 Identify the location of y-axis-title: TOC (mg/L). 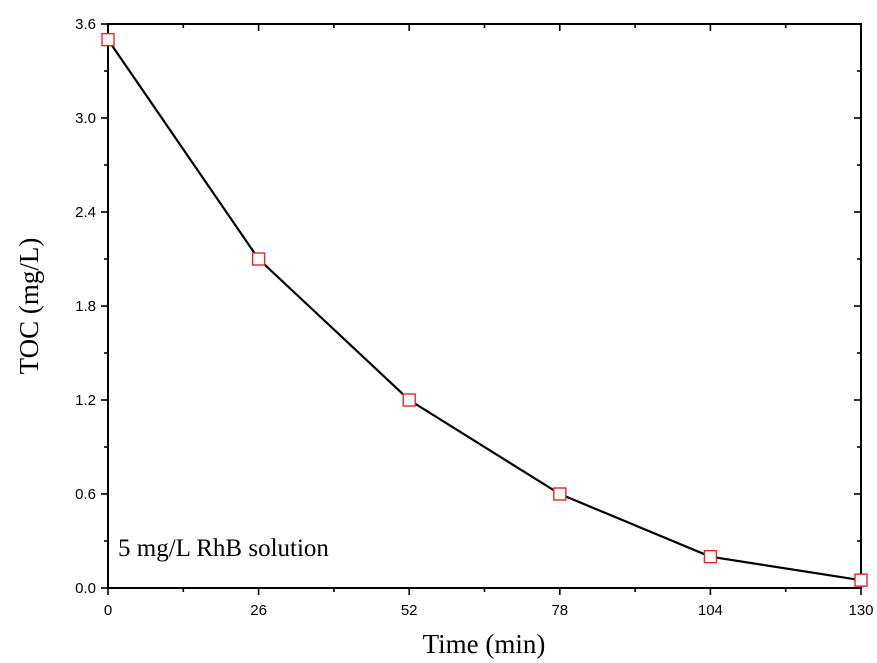
(29, 306).